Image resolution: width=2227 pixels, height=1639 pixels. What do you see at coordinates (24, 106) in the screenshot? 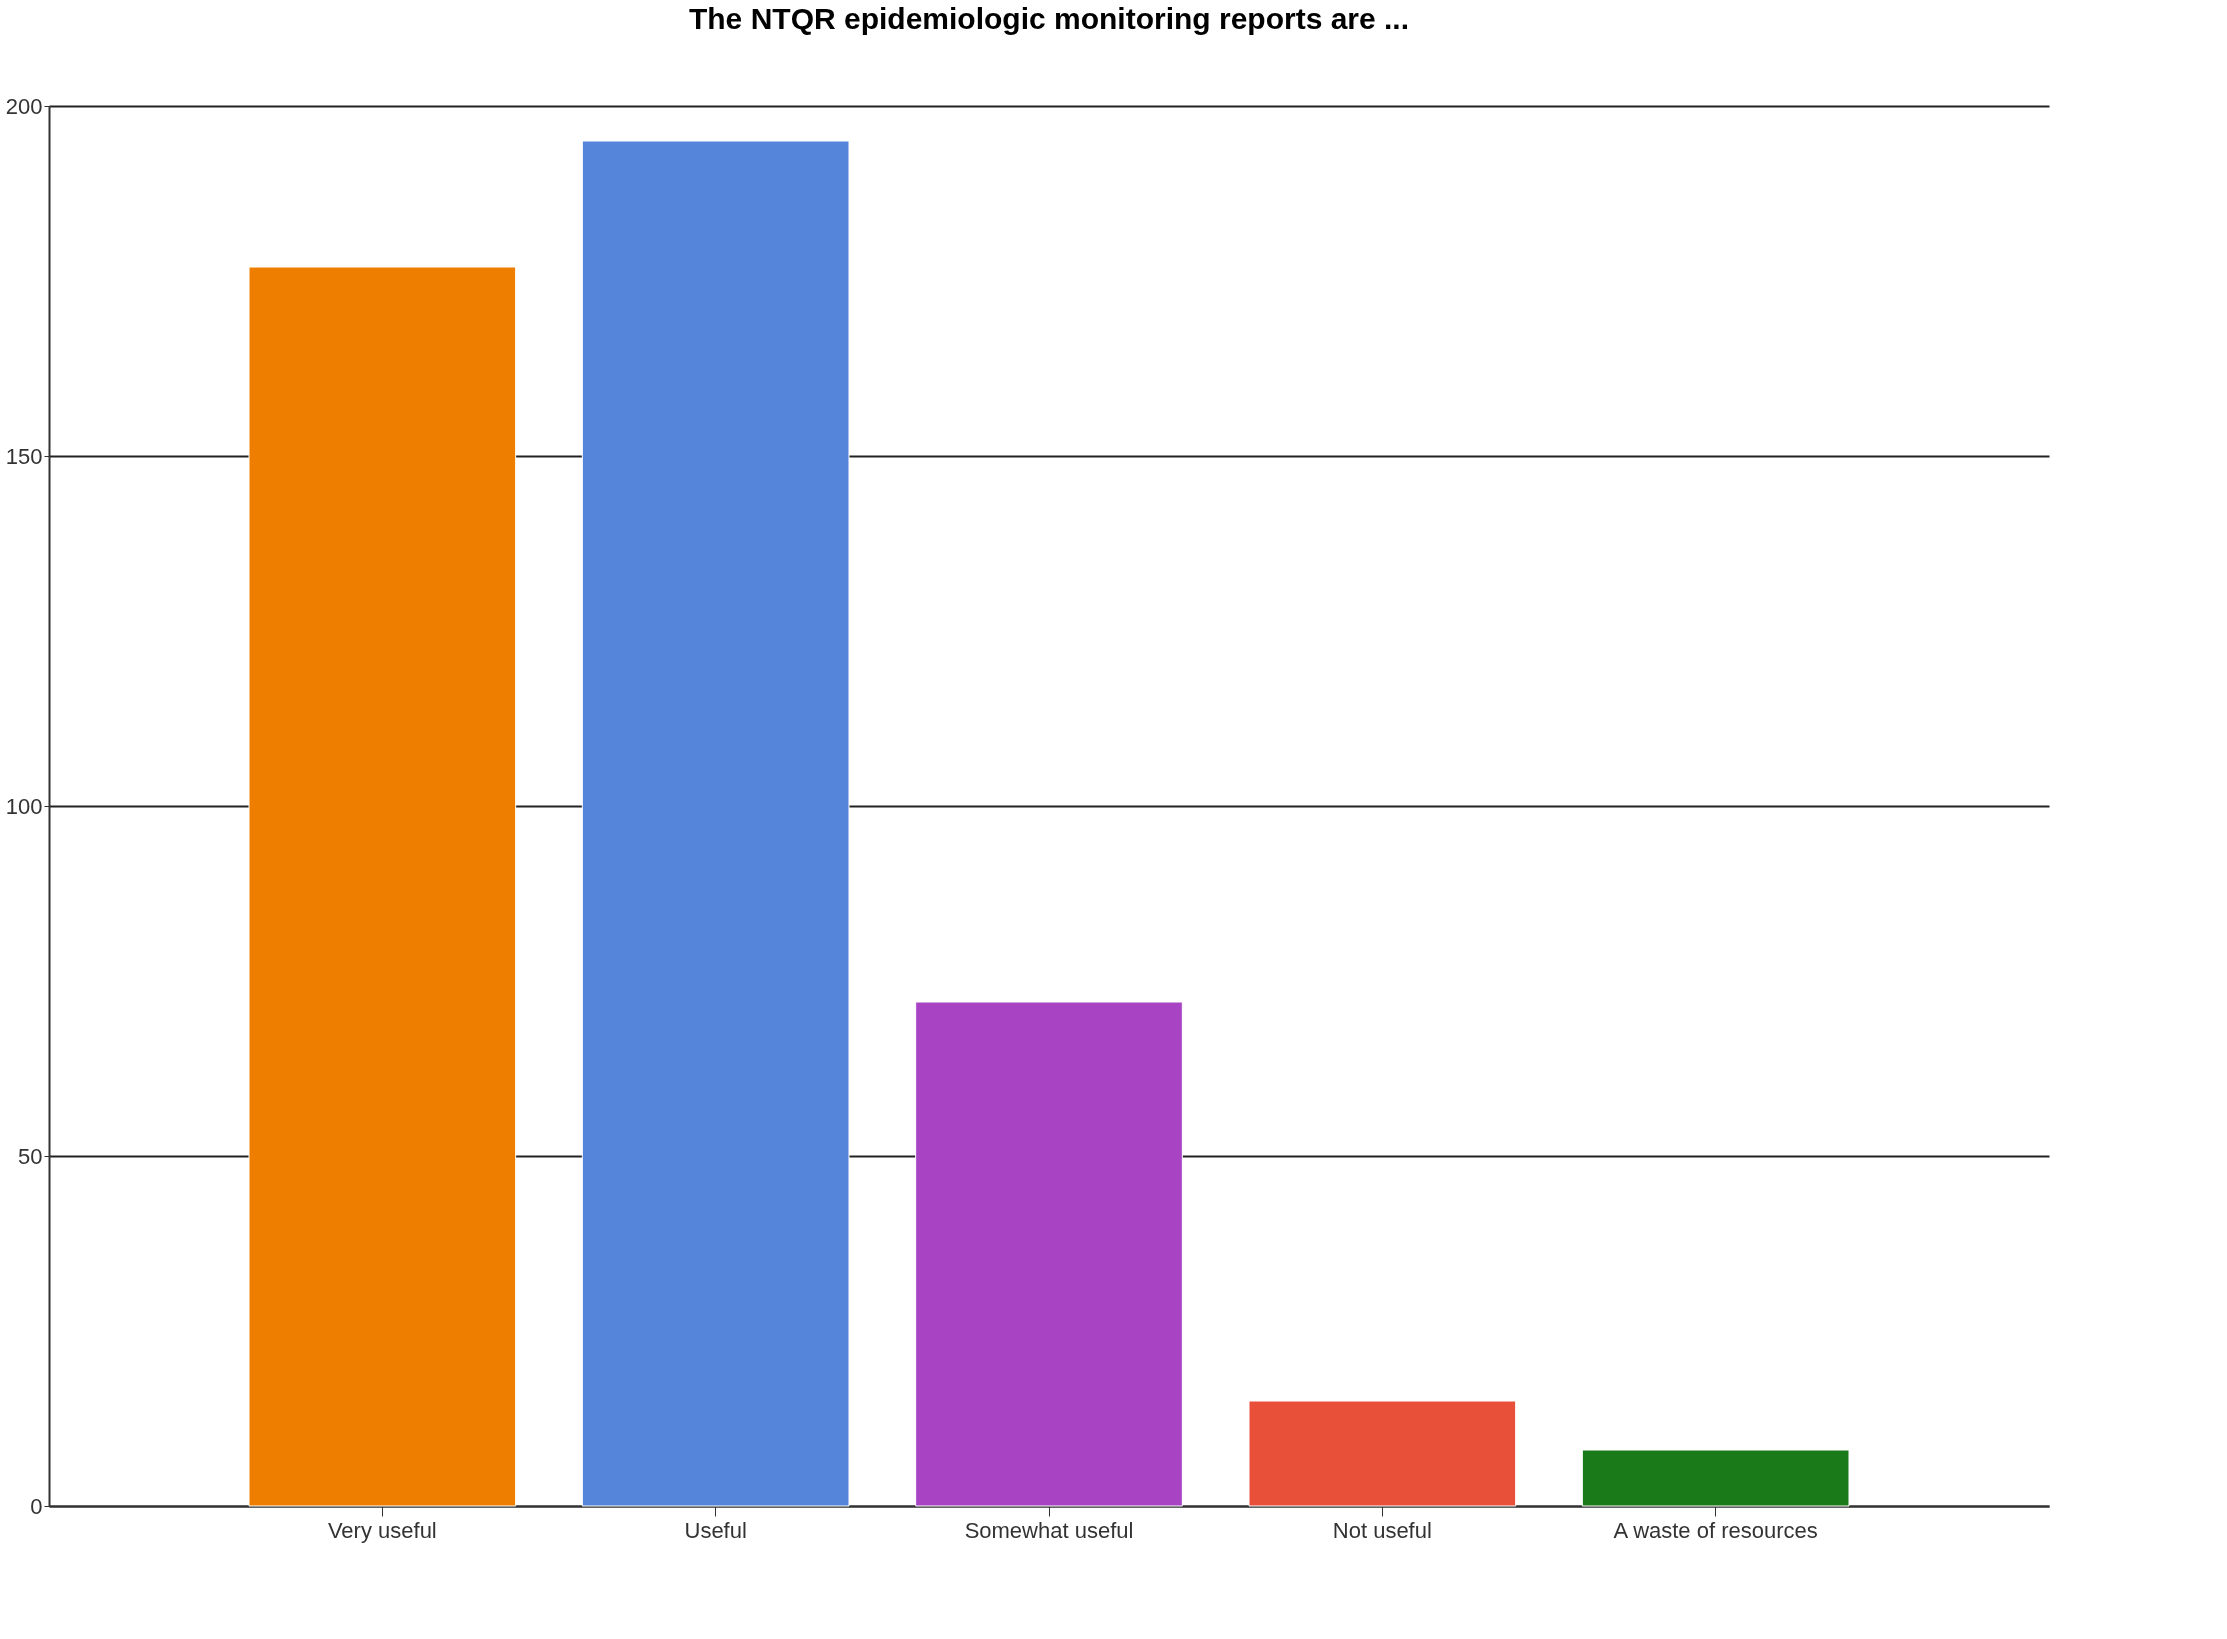
I see `y-tick-label: 200` at bounding box center [24, 106].